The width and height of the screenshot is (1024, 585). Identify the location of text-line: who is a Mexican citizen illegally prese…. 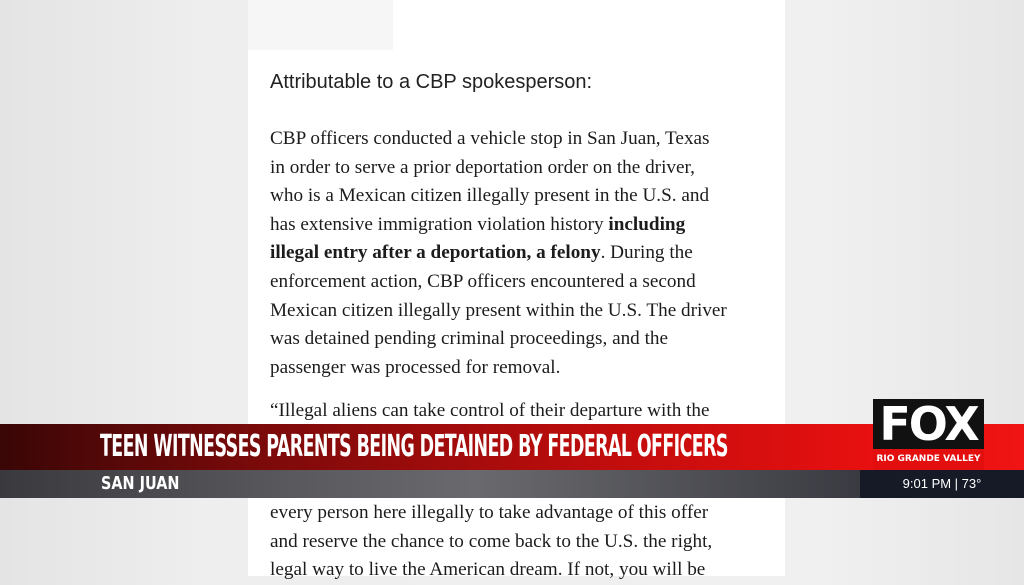
(490, 196).